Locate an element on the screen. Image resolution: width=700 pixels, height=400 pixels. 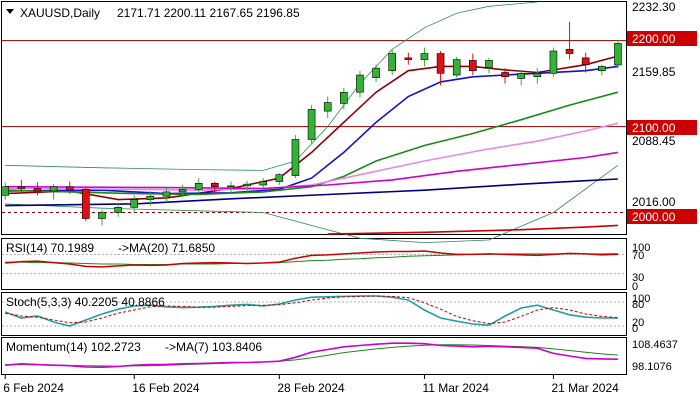
rsi-tick-100: 100 is located at coordinates (641, 248).